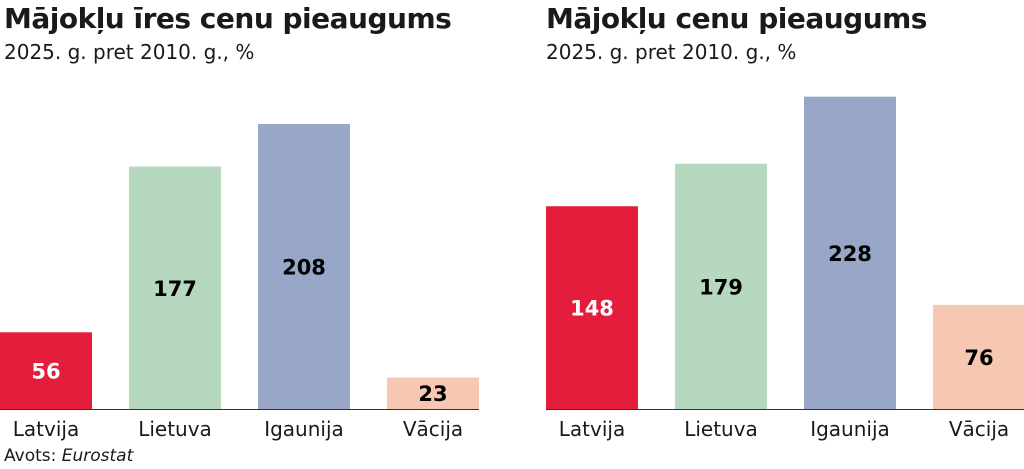 The image size is (1024, 469). Describe the element at coordinates (175, 429) in the screenshot. I see `left-category-label-lietuva: Lietuva` at that location.